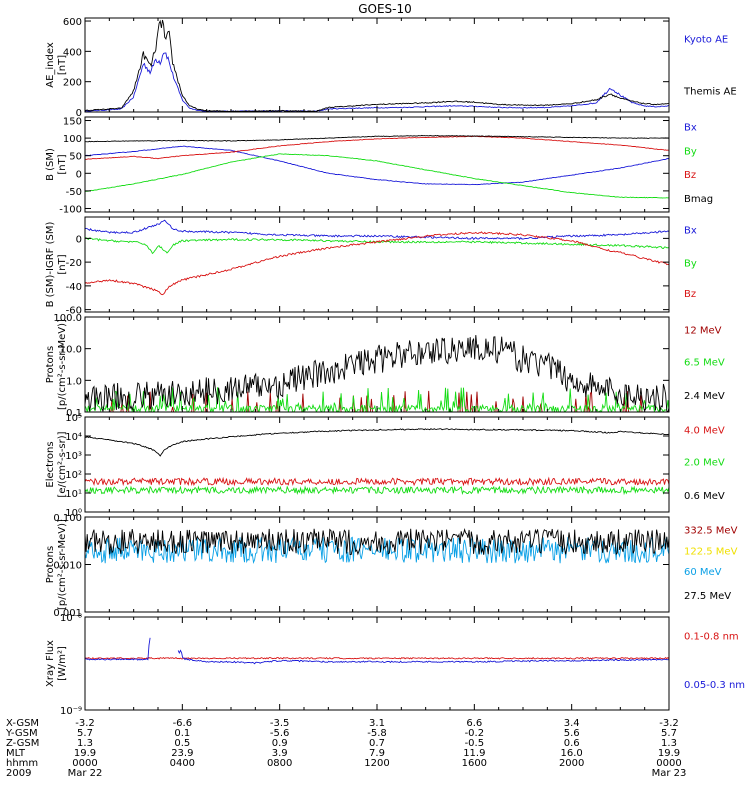 The height and width of the screenshot is (800, 750). I want to click on y-axis-label: Electrons, so click(50, 464).